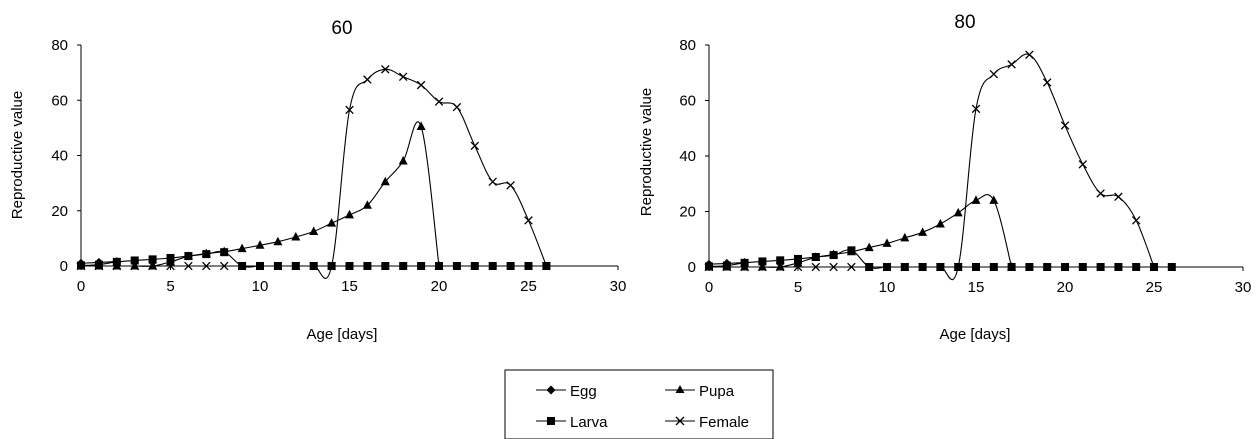 The width and height of the screenshot is (1258, 439). What do you see at coordinates (260, 195) in the screenshot?
I see `series-pupa` at bounding box center [260, 195].